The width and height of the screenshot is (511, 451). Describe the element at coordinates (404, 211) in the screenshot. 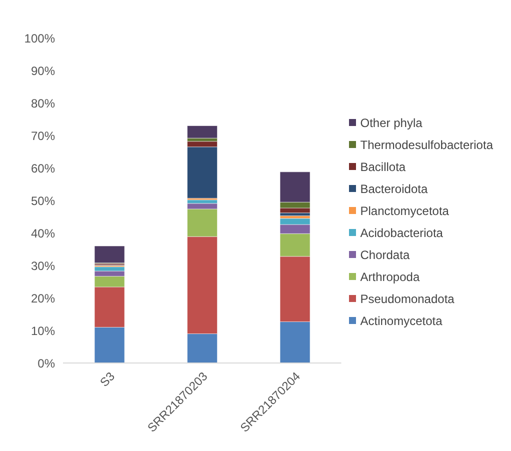

I see `legend-label: Planctomycetota` at that location.